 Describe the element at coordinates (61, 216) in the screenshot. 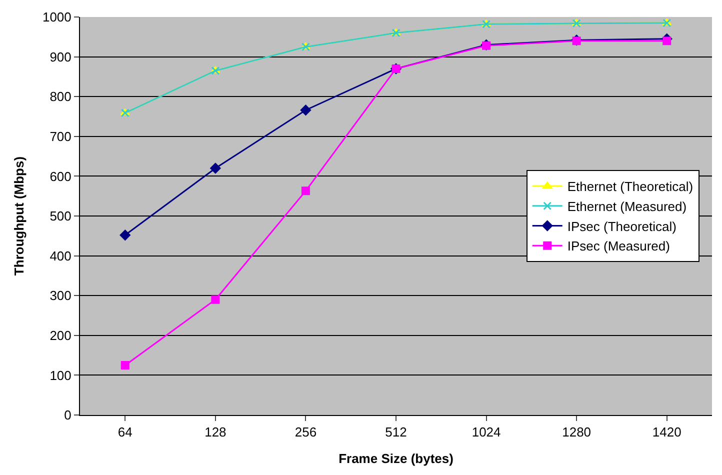

I see `y-tick-label: 500` at that location.